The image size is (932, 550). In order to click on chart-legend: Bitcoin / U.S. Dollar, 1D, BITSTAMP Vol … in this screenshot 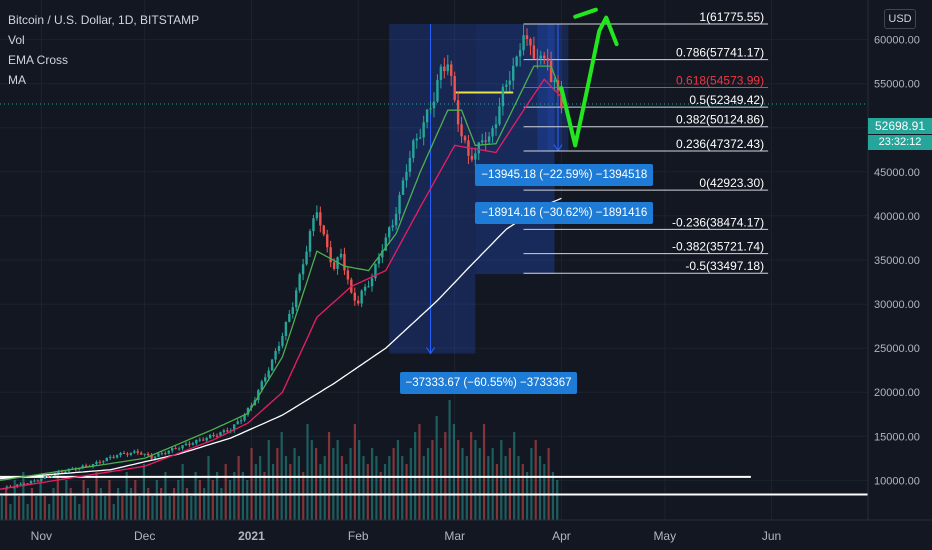, I will do `click(103, 50)`.